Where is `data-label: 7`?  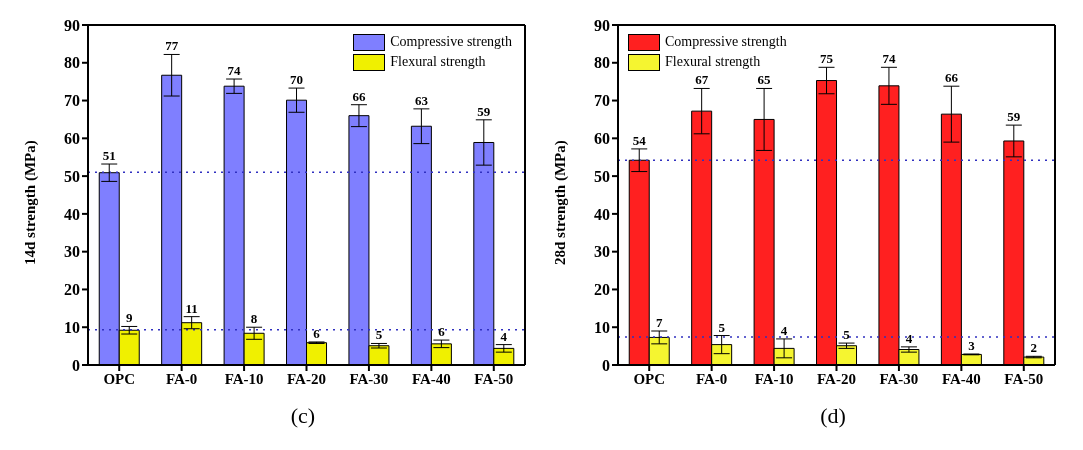 data-label: 7 is located at coordinates (659, 322).